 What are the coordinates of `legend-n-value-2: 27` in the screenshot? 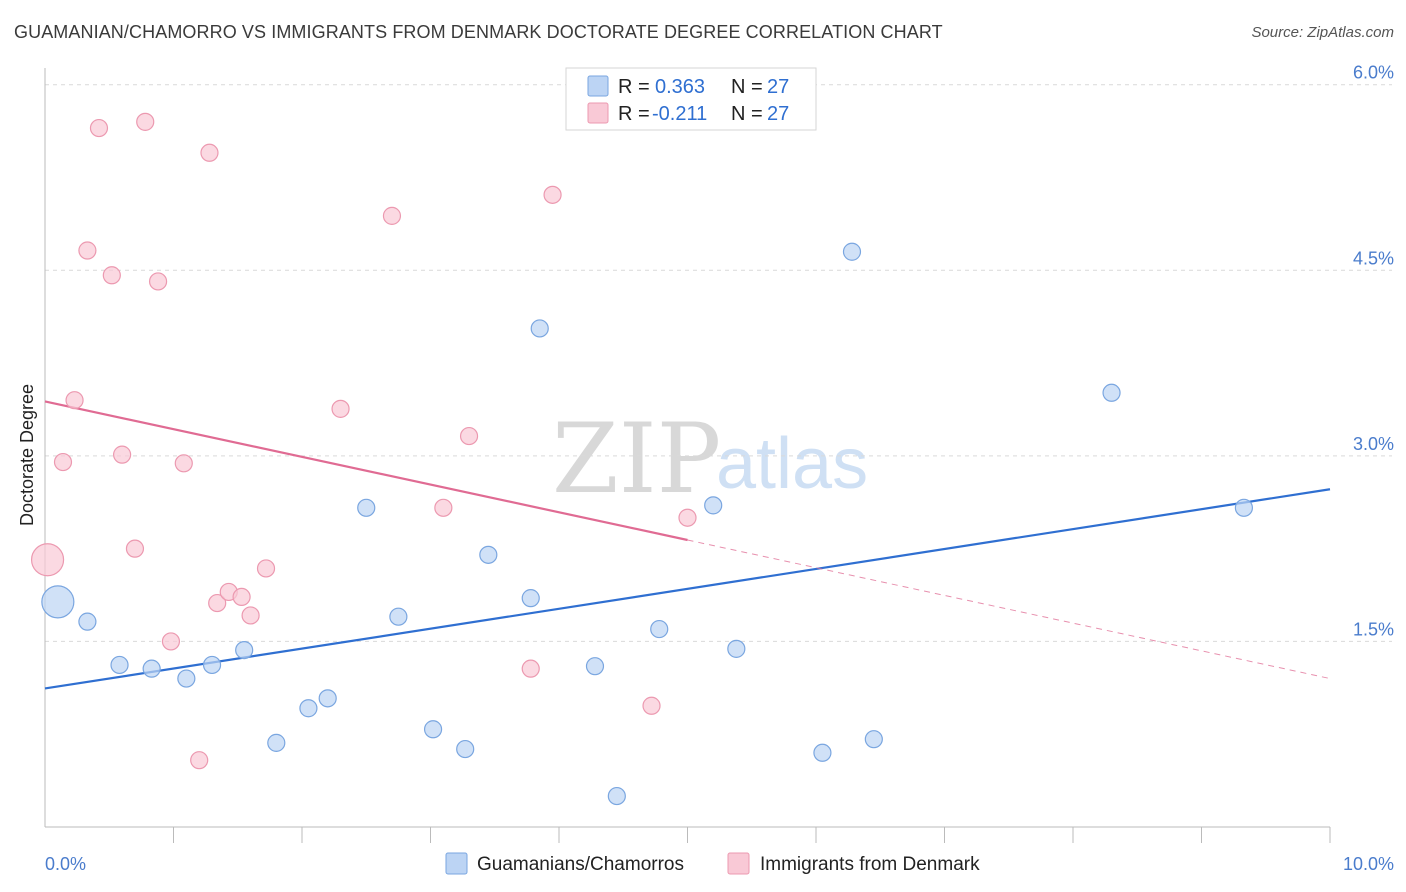 It's located at (778, 114).